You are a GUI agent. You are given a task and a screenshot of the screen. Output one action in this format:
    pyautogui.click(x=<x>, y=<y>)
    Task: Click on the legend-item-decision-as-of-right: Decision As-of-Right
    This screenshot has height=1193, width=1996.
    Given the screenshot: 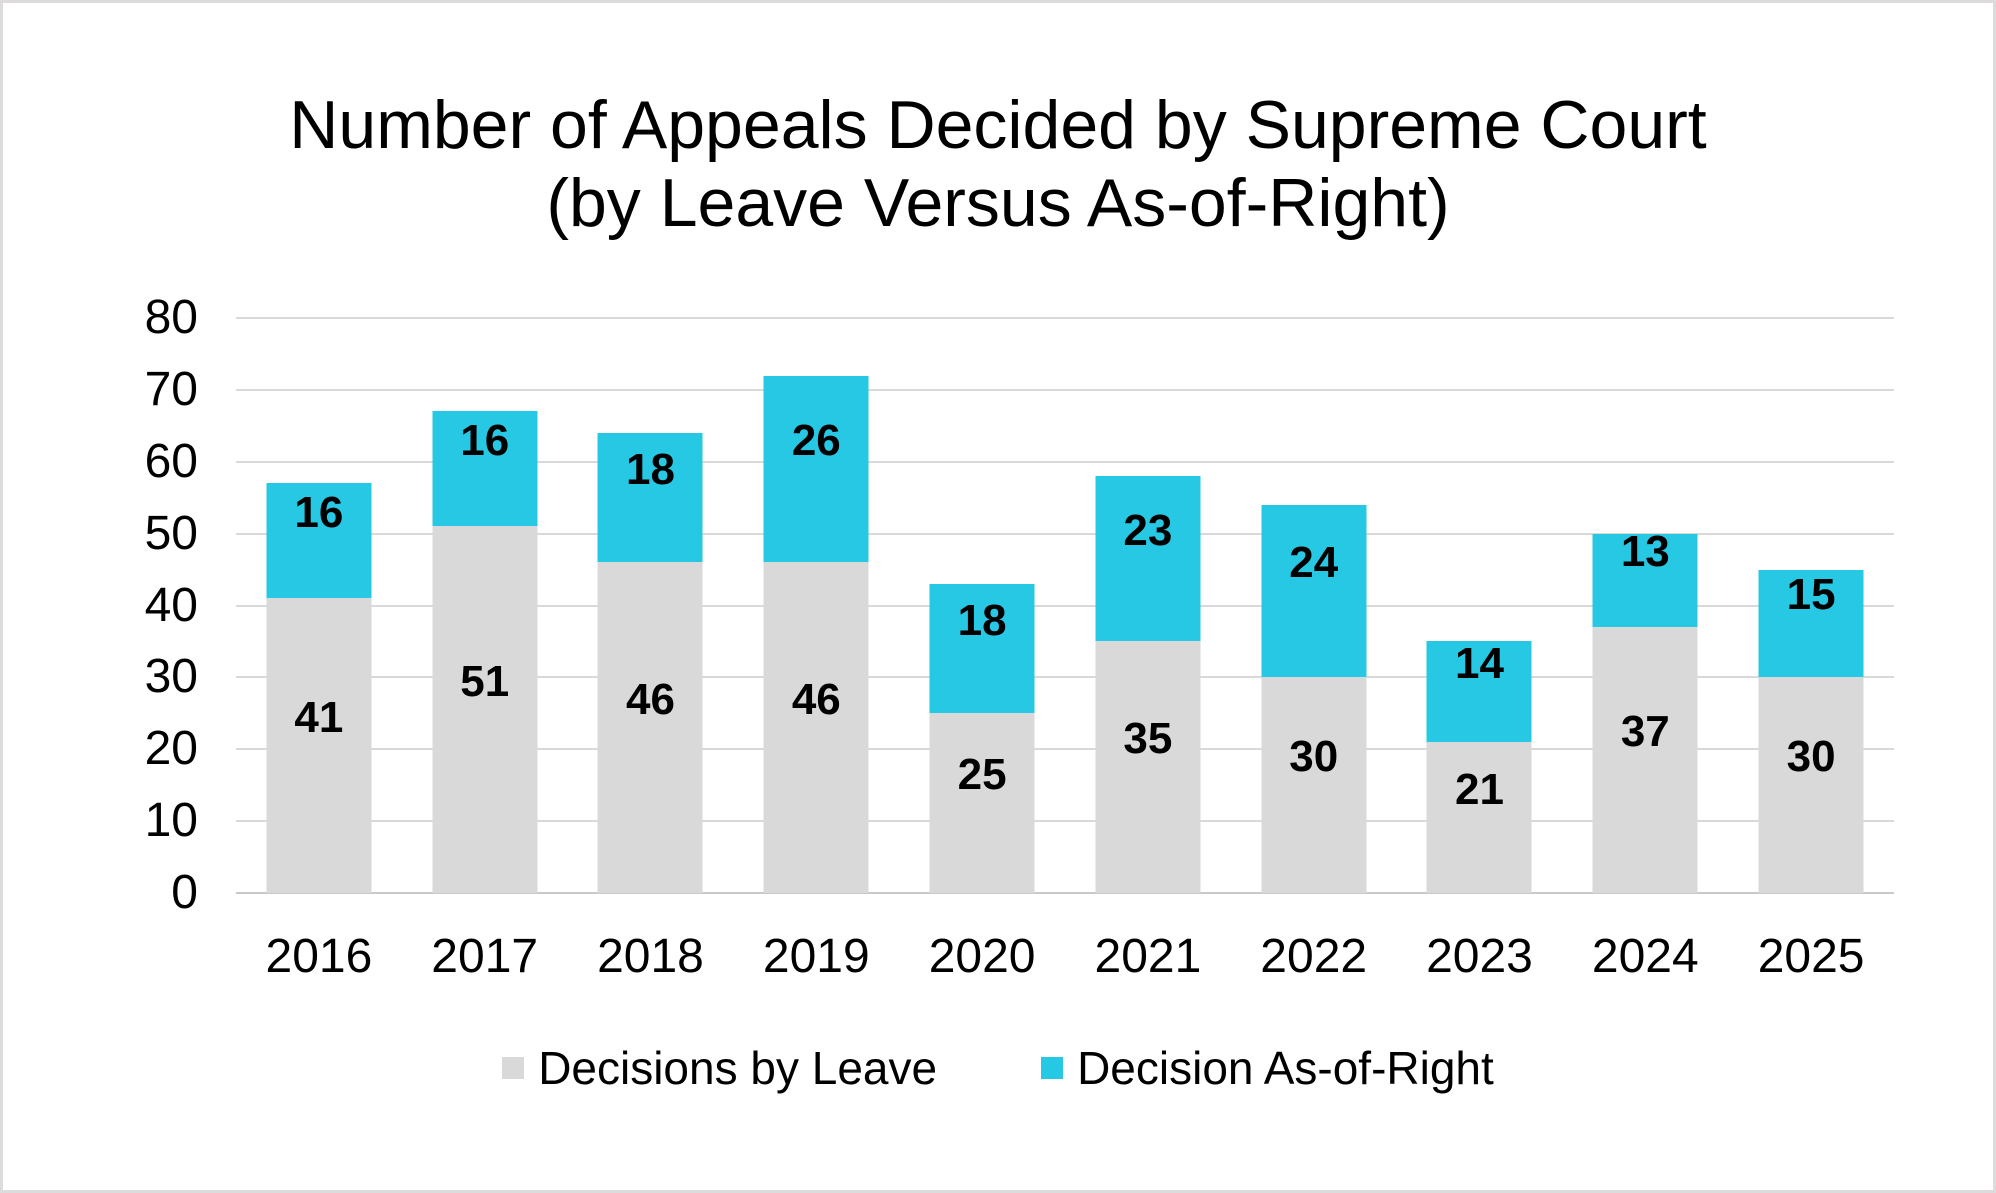 What is the action you would take?
    pyautogui.click(x=1267, y=1068)
    